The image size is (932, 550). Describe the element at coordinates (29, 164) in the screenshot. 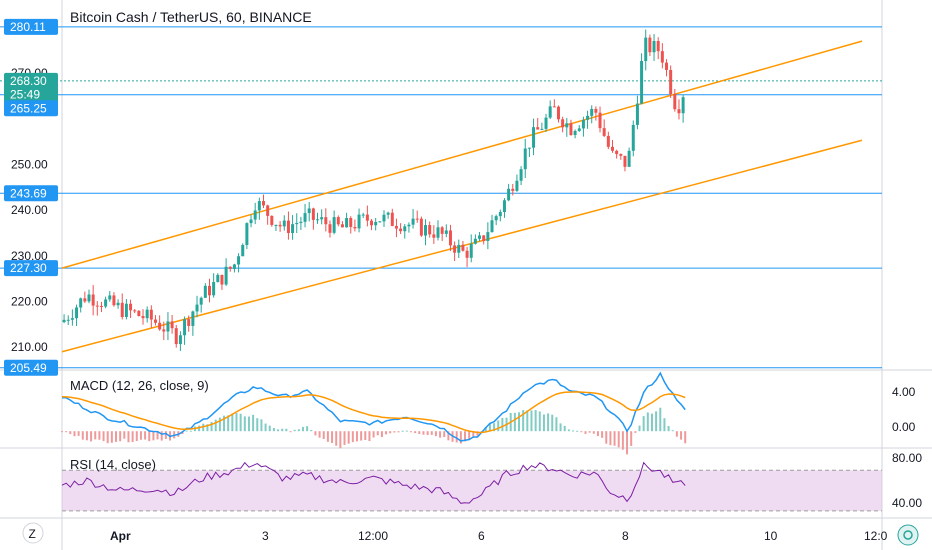

I see `price-tick: 250.00` at that location.